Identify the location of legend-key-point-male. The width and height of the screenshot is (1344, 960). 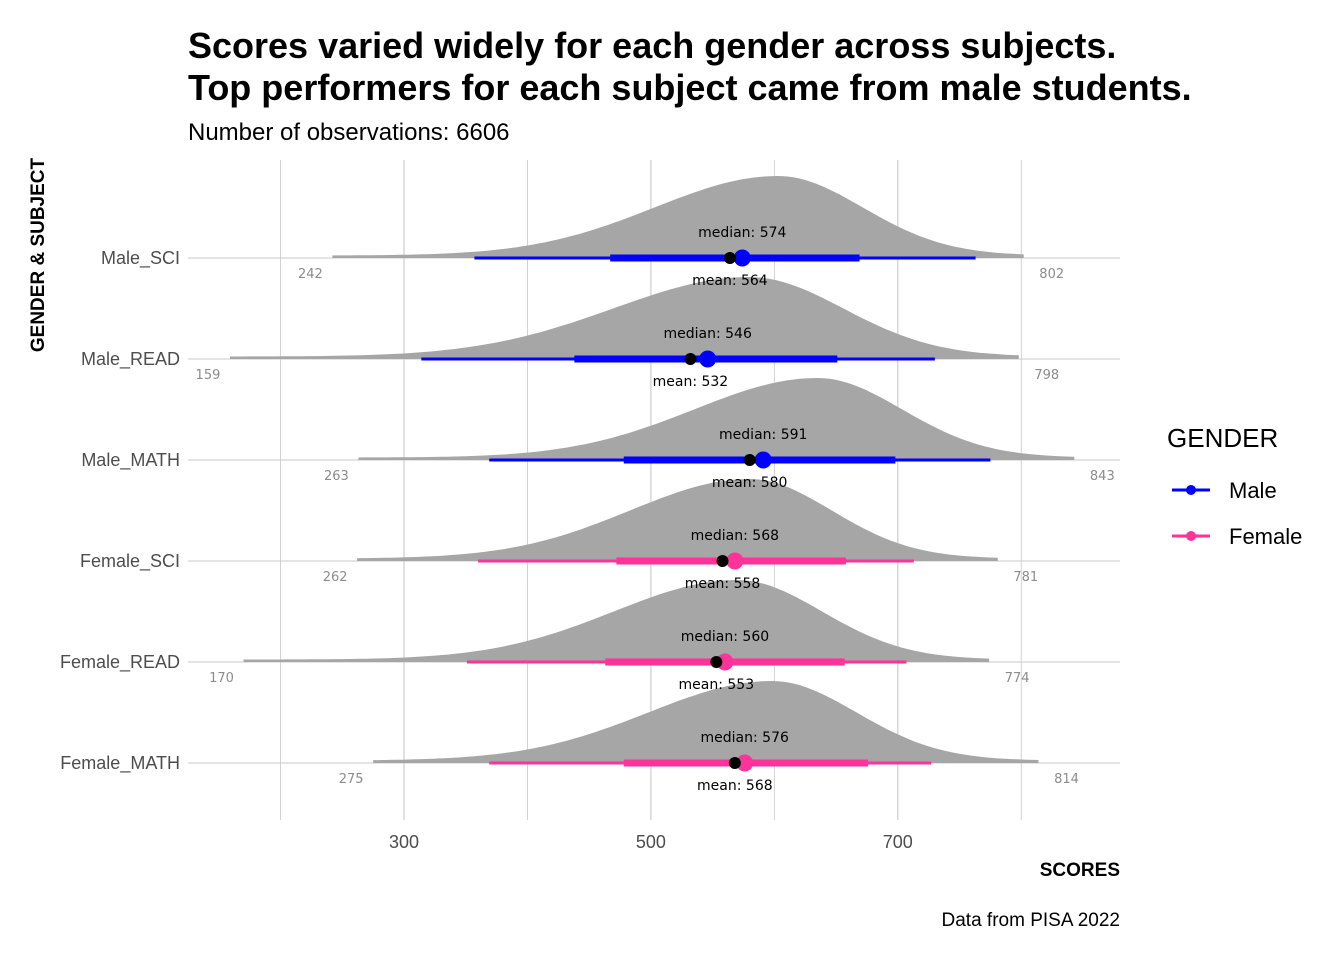
(1191, 490).